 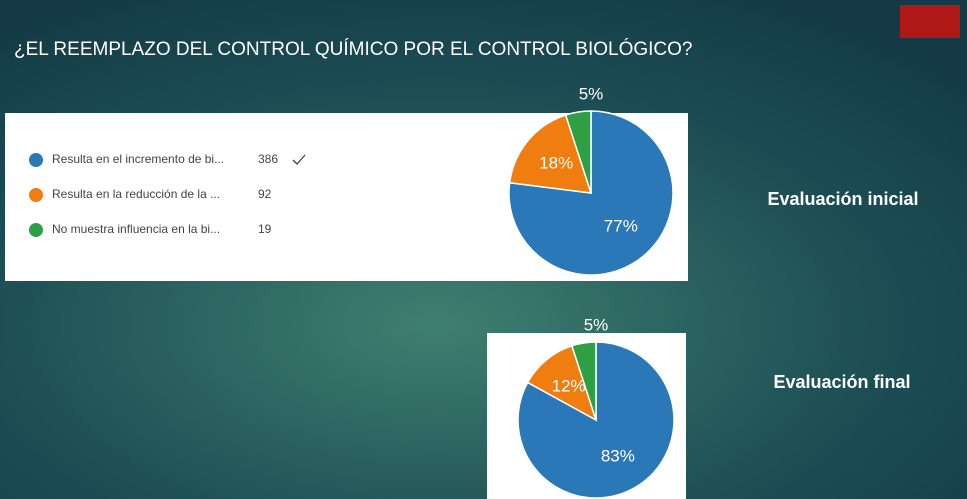 I want to click on data-label: 12%, so click(x=569, y=385).